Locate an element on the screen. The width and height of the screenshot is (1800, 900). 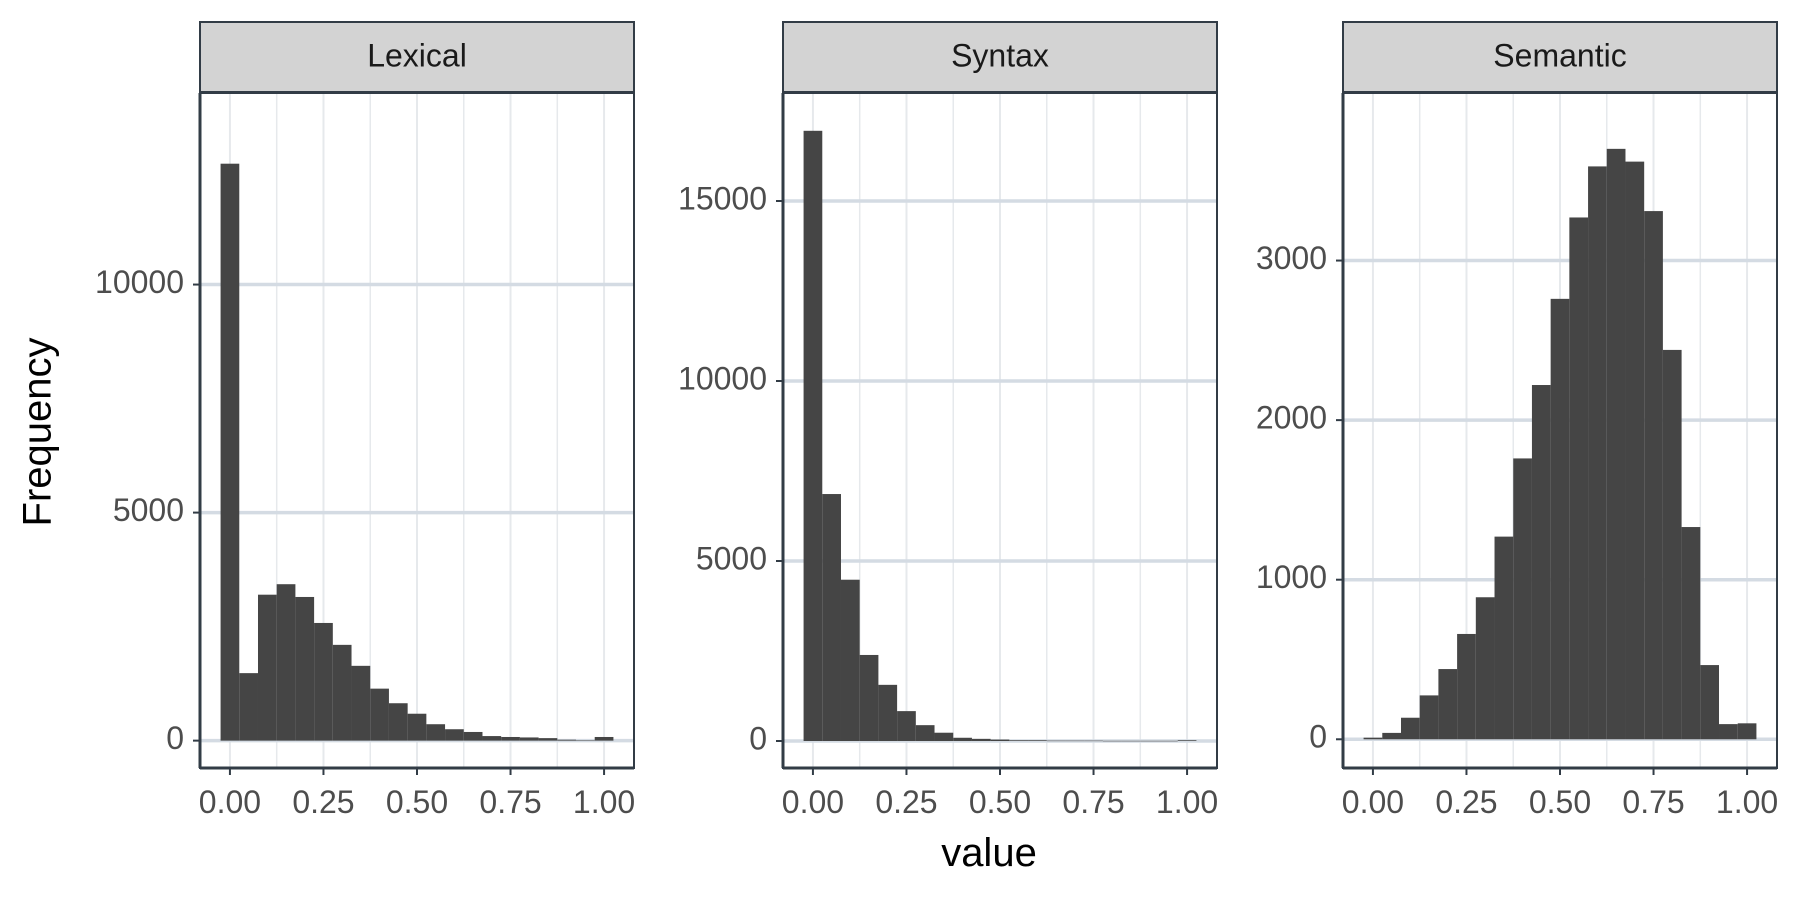
strip-label: Semantic is located at coordinates (1559, 55).